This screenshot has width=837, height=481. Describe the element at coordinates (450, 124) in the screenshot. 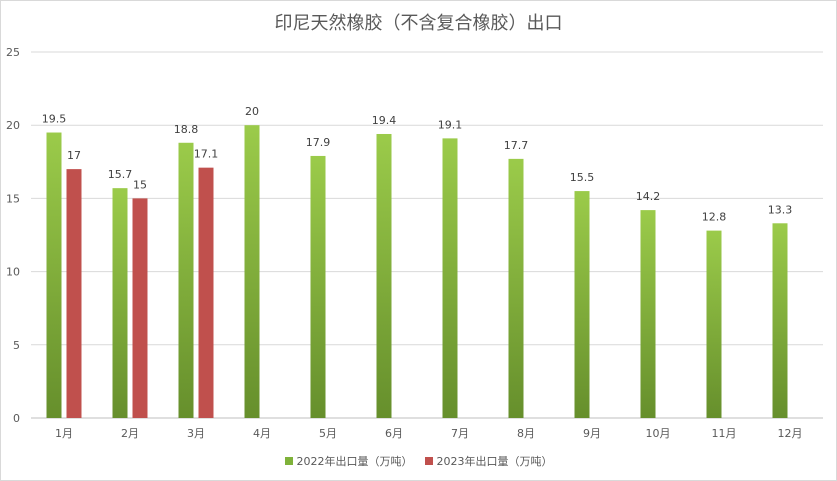

I see `data-label: 19.1` at that location.